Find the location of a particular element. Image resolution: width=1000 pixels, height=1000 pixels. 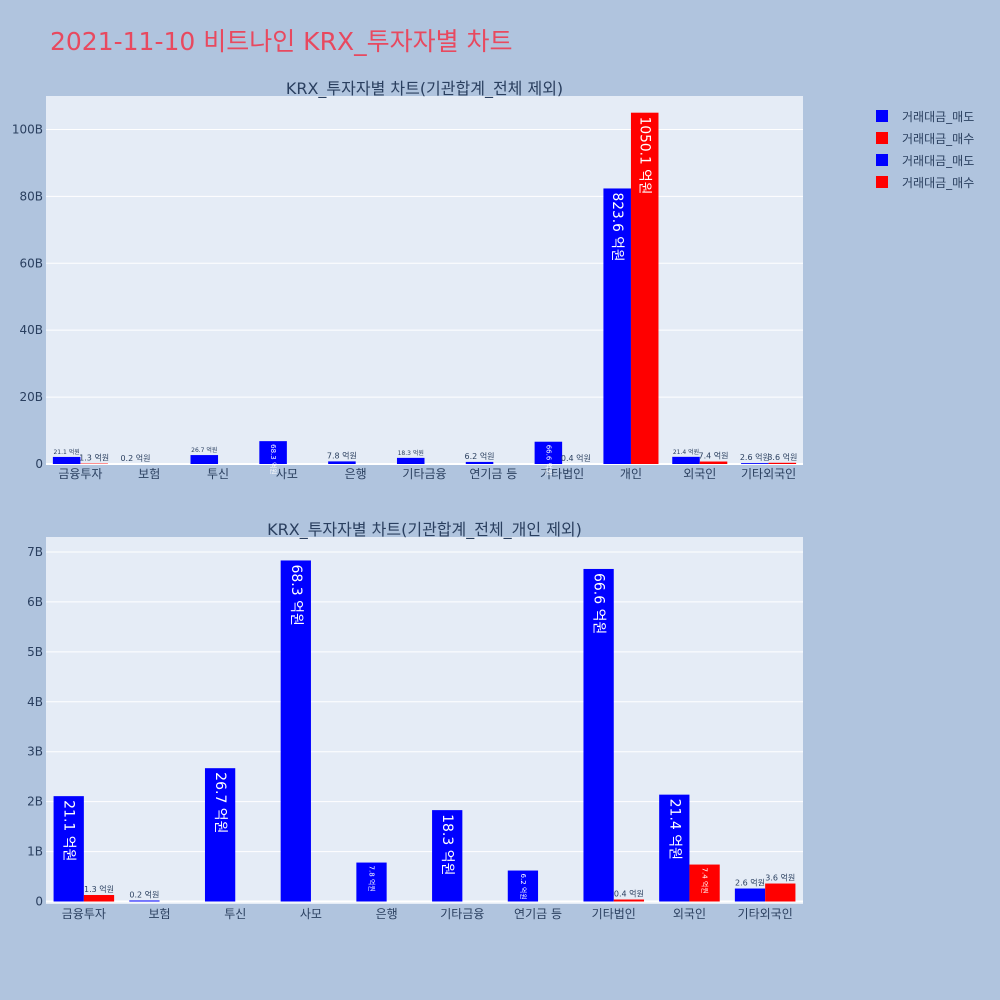

page-title: 2021-11-10 비트나인 KRX_투자자별 차트 is located at coordinates (281, 41).